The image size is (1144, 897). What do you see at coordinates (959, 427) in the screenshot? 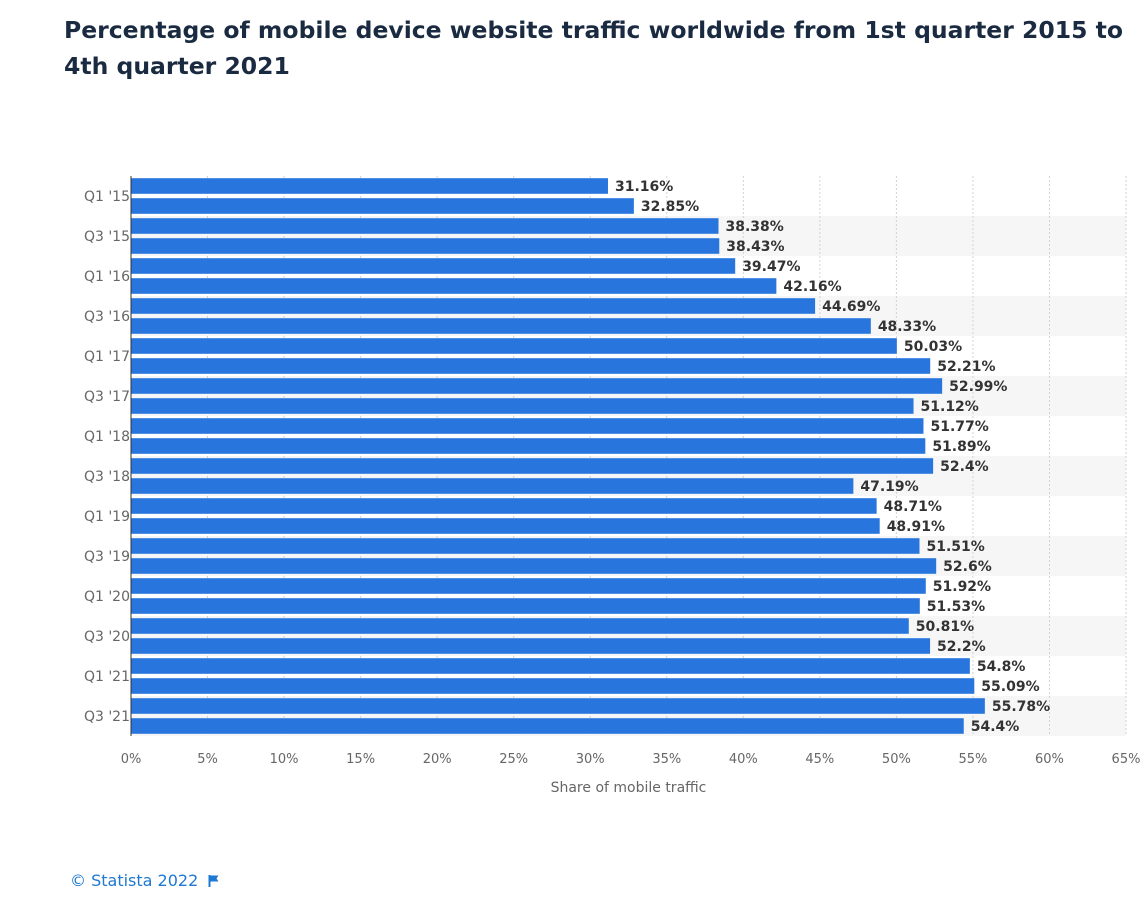
I see `data-label: 51.77%` at bounding box center [959, 427].